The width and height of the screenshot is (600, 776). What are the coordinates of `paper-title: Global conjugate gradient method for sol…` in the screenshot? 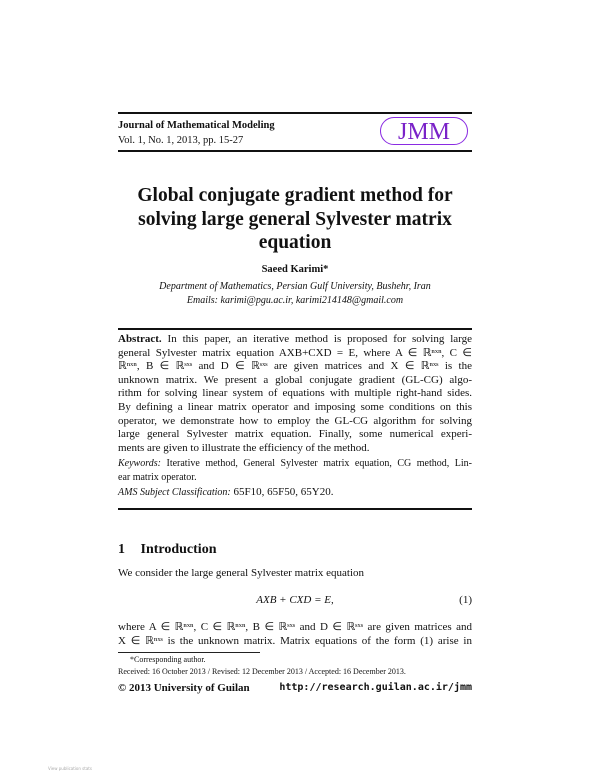 It's located at (295, 219).